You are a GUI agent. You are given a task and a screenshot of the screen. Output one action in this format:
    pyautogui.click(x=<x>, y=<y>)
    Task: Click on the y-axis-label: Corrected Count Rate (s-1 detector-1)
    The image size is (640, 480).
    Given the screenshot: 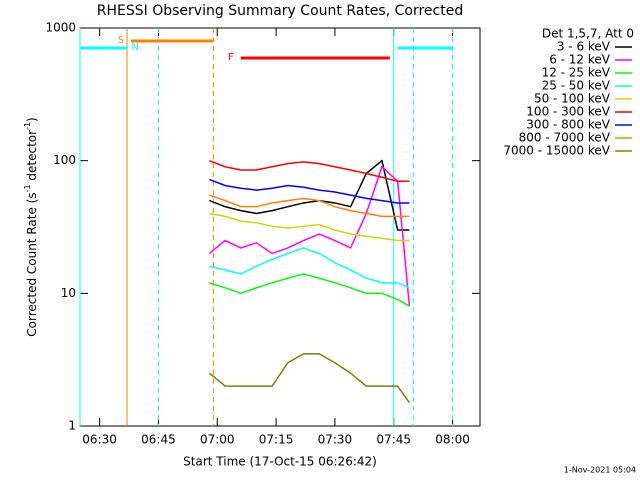 What is the action you would take?
    pyautogui.click(x=31, y=226)
    